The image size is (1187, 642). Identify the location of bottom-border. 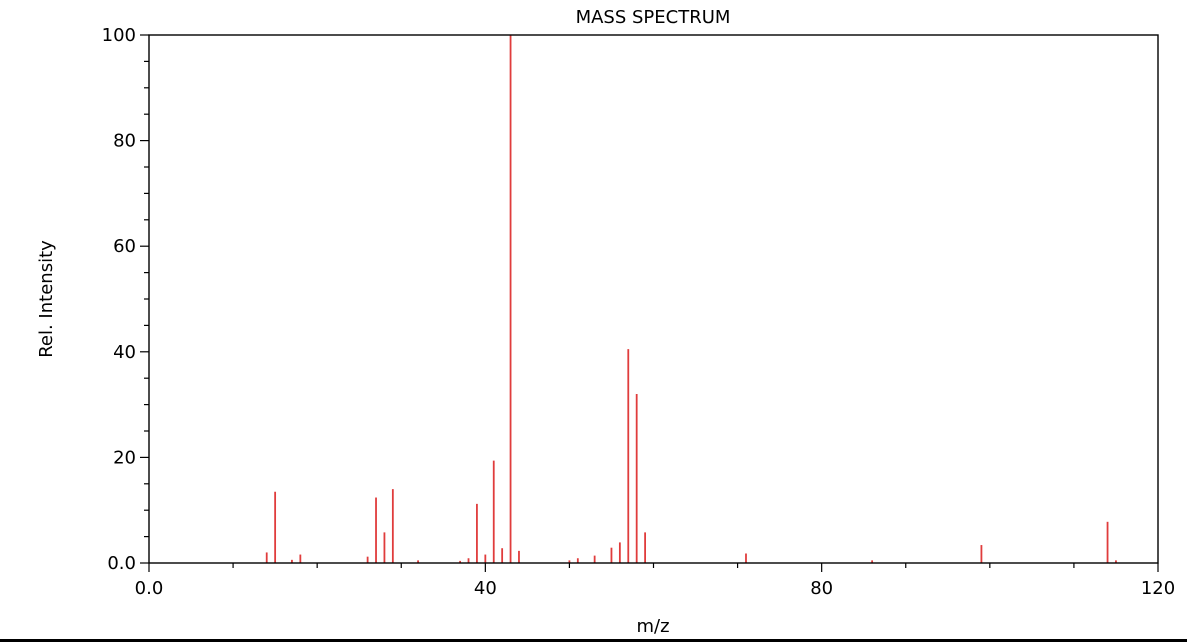
(593, 640).